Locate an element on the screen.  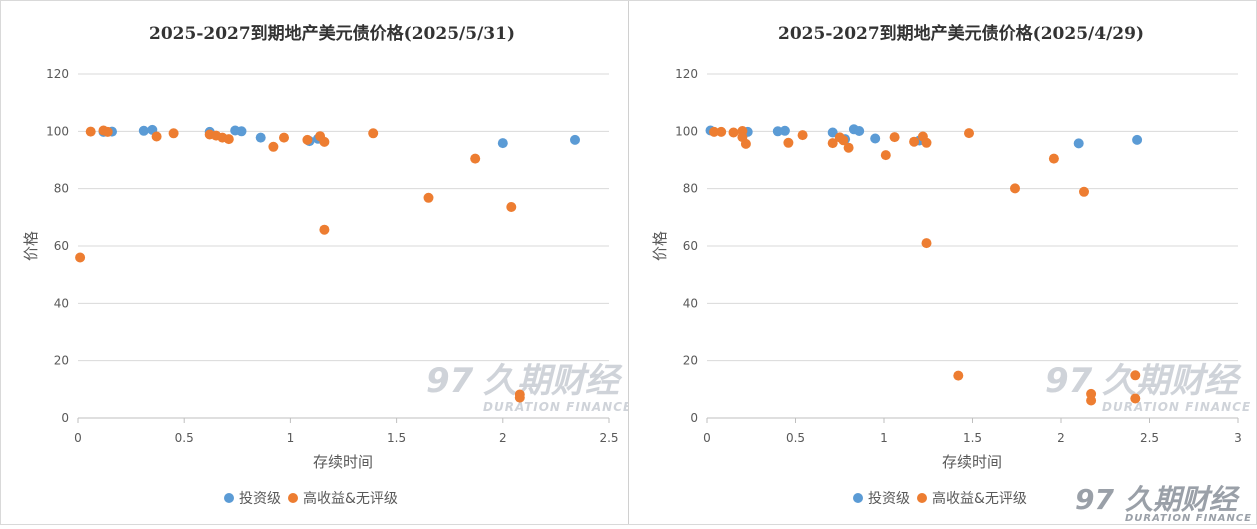
corner-watermark: 97 久期财经 DURATION FINANCE is located at coordinates (1163, 503).